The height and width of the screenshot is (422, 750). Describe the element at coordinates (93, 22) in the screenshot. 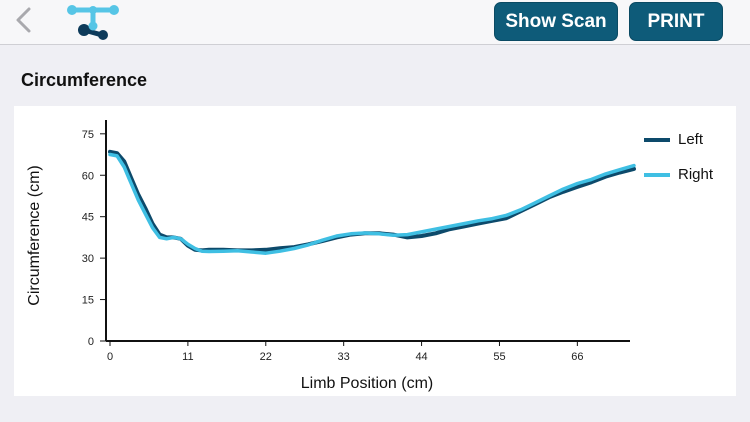

I see `molecule-logo-icon` at that location.